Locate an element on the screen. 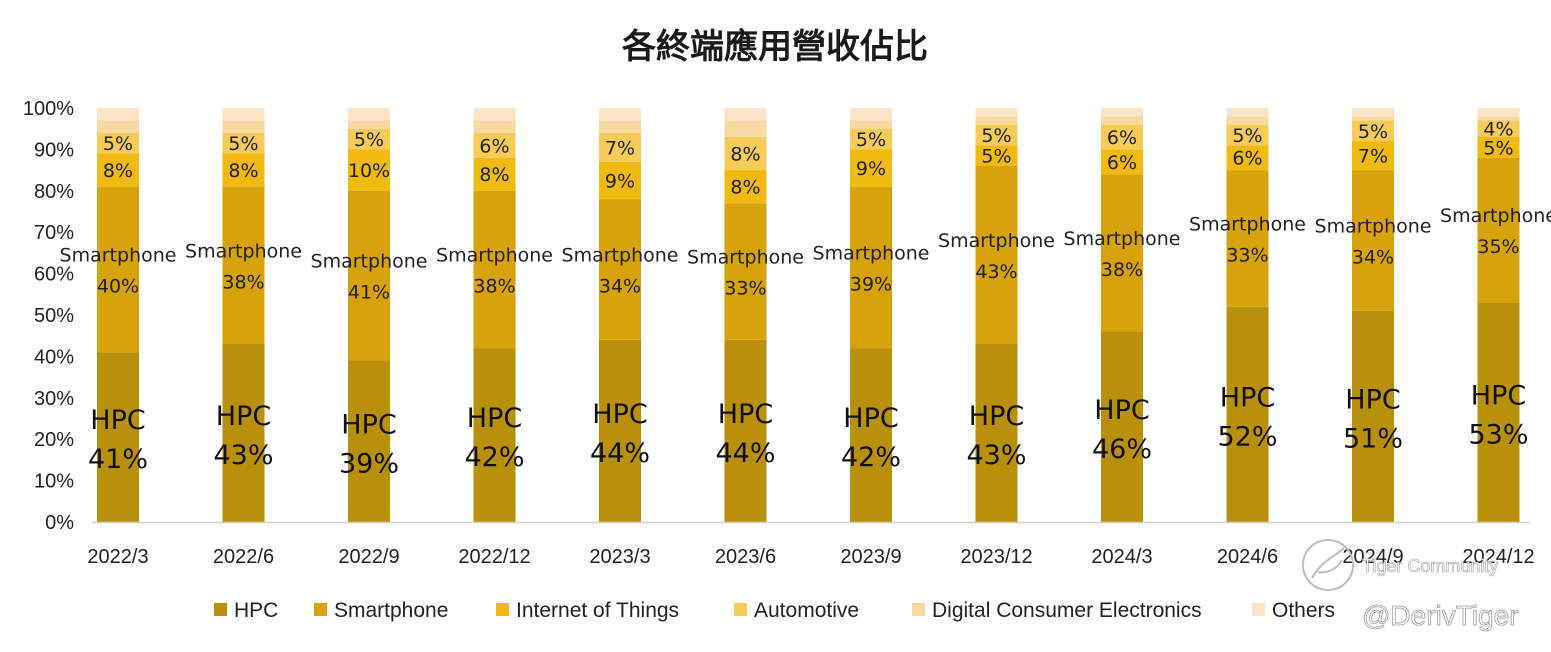 This screenshot has height=652, width=1551. legend-item: Internet of Things is located at coordinates (587, 610).